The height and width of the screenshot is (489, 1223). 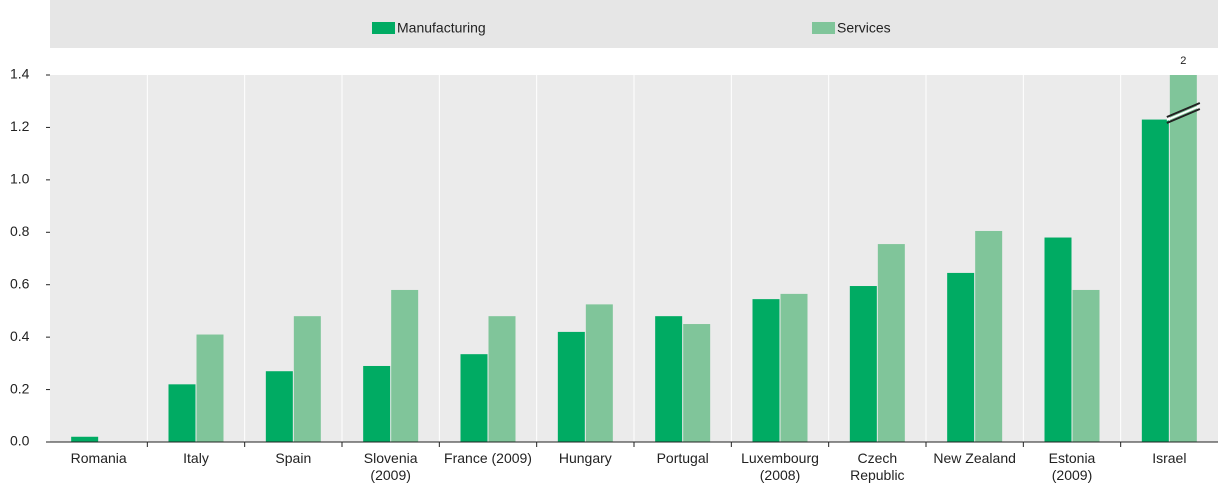 I want to click on legend-label: Manufacturing, so click(x=441, y=28).